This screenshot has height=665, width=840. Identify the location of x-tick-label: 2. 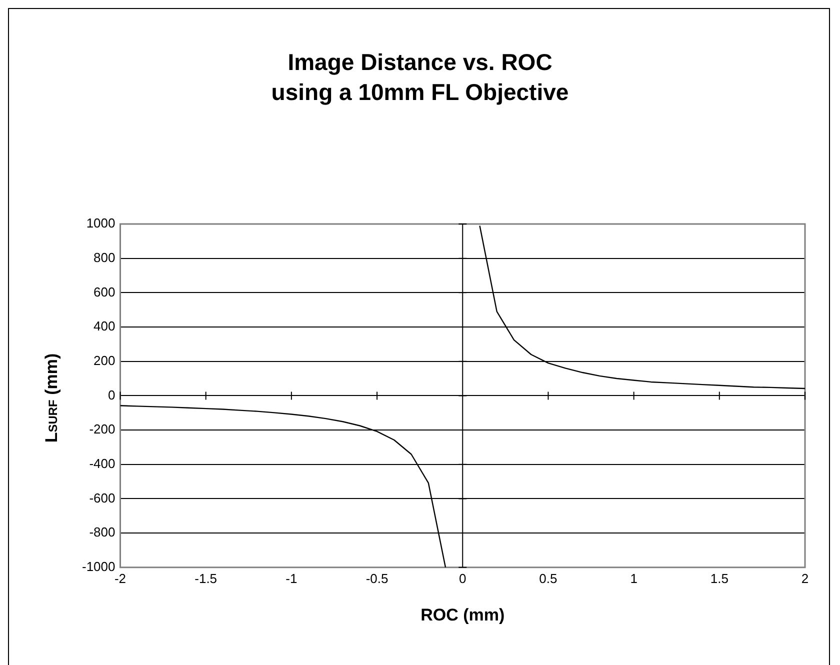
(805, 578).